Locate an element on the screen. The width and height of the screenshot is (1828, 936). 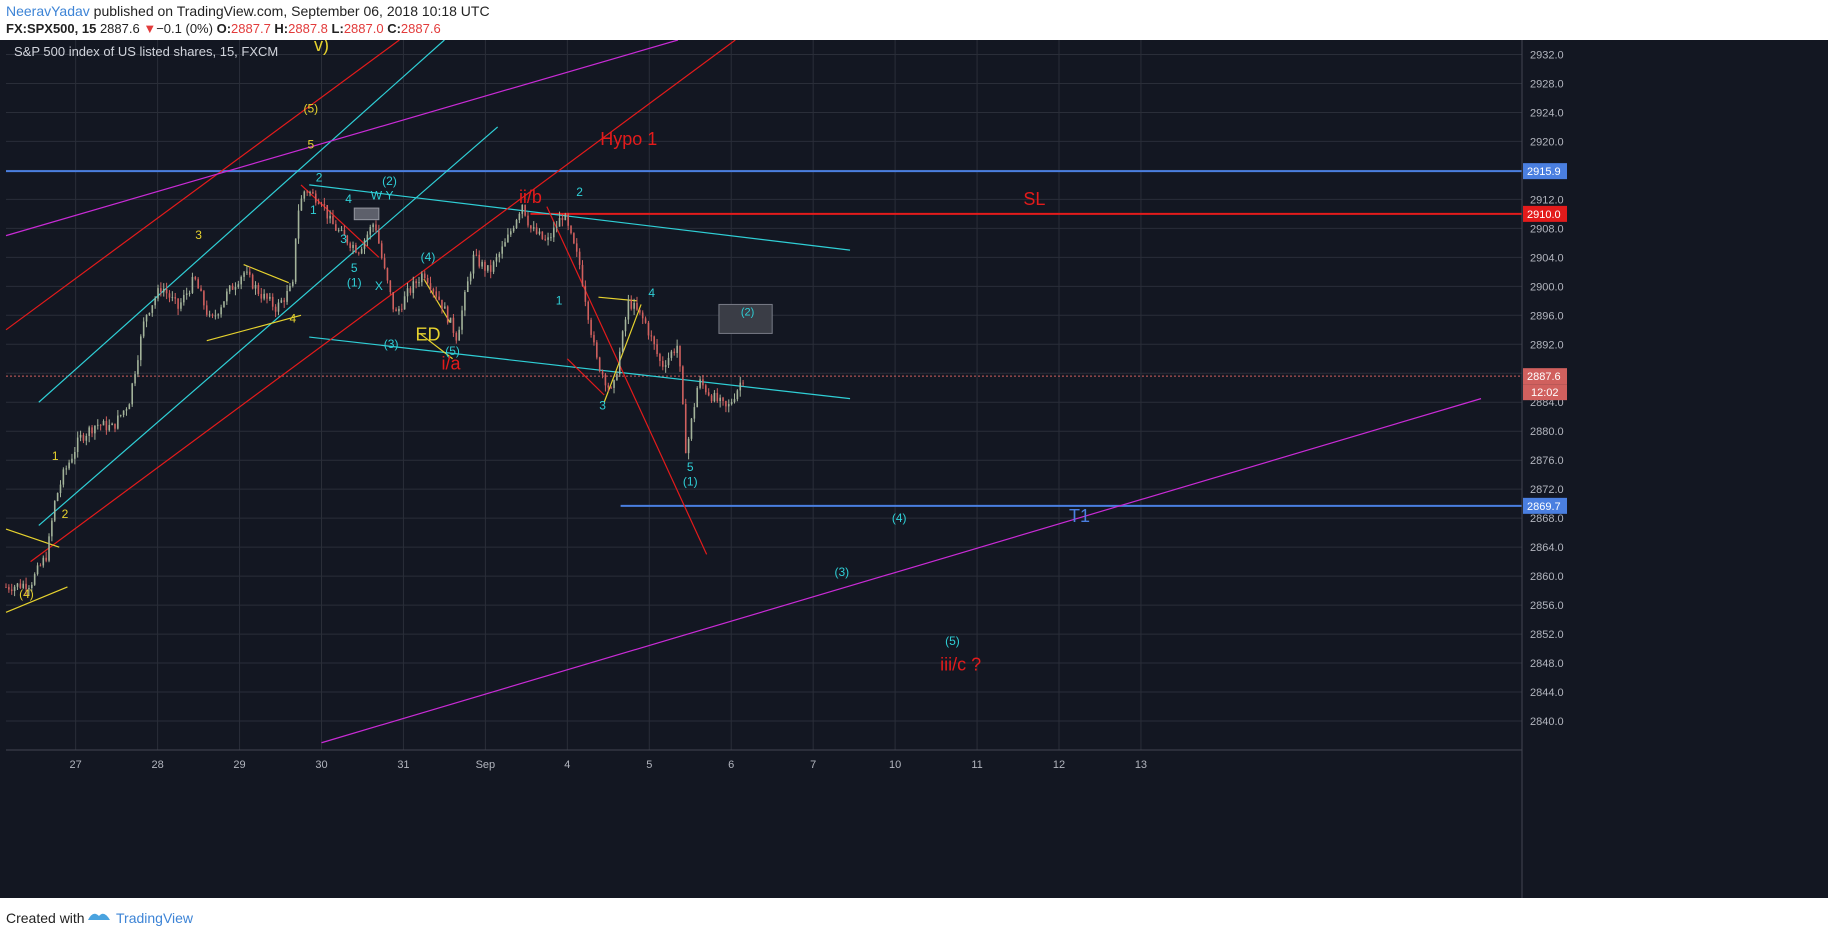
last-price-tag-text: 2887.6 is located at coordinates (1544, 377).